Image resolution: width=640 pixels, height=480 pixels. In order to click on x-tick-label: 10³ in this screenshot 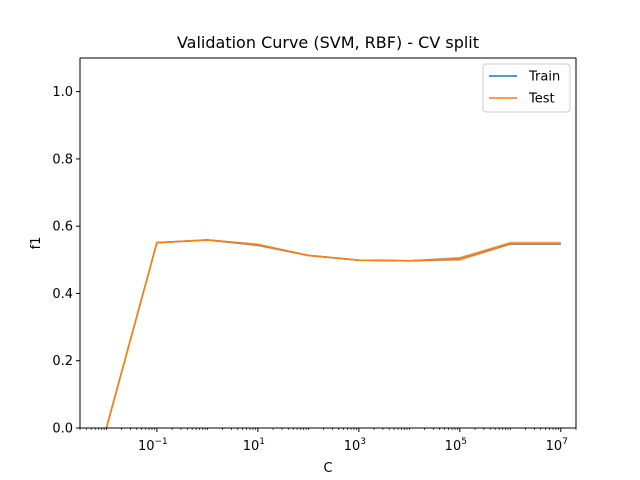, I will do `click(355, 445)`.